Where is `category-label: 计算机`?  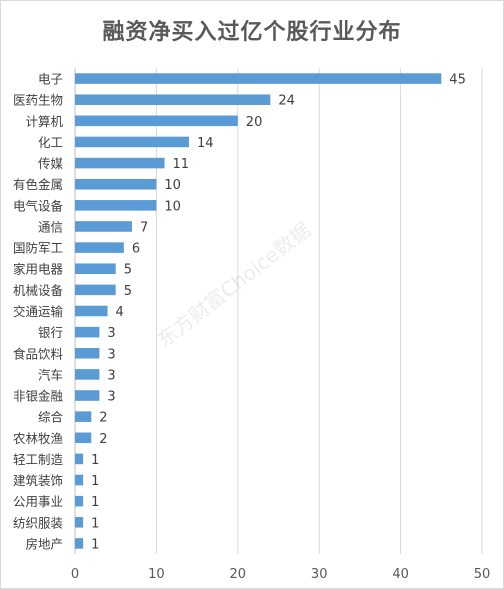 category-label: 计算机 is located at coordinates (44, 121).